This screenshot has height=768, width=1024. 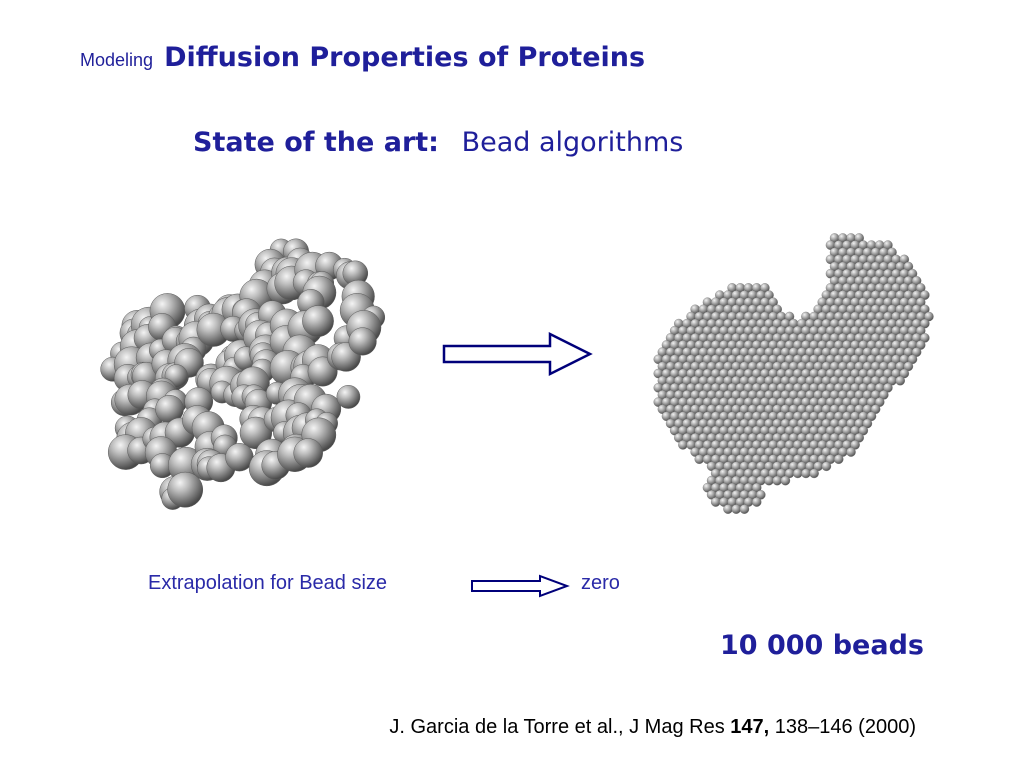 I want to click on slide-subtitle: State of the art: Bead algorithms, so click(x=438, y=142).